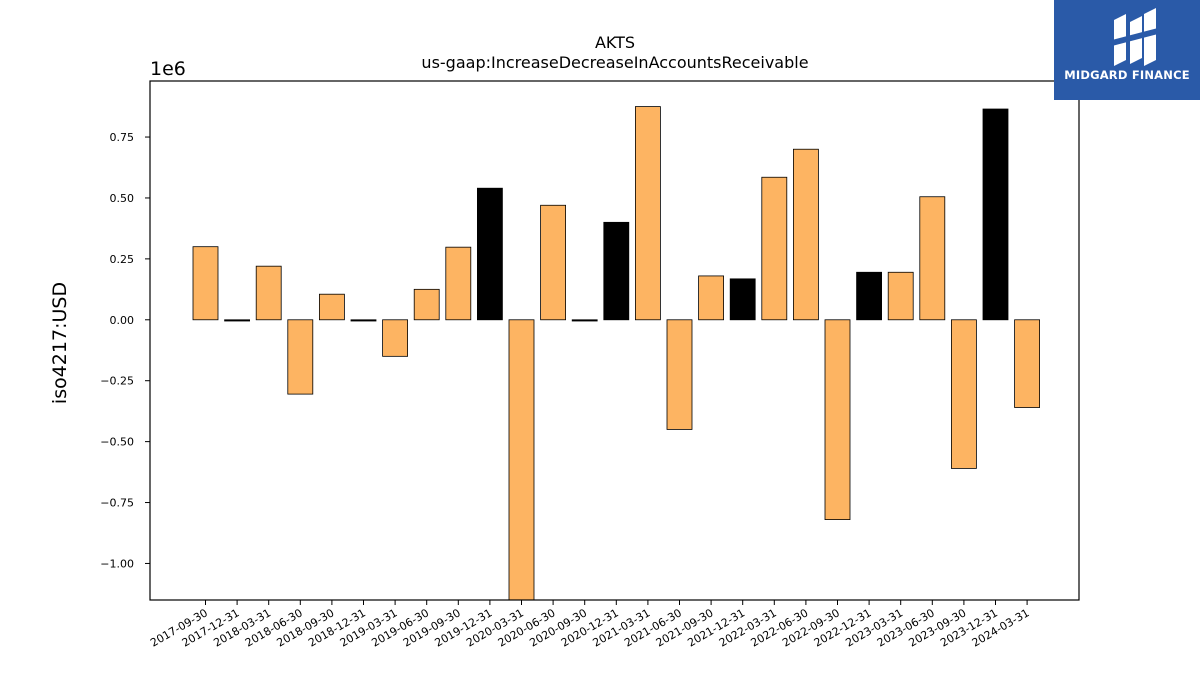 The width and height of the screenshot is (1200, 675). What do you see at coordinates (1127, 75) in the screenshot?
I see `logo-text: MIDGARD FINANCE` at bounding box center [1127, 75].